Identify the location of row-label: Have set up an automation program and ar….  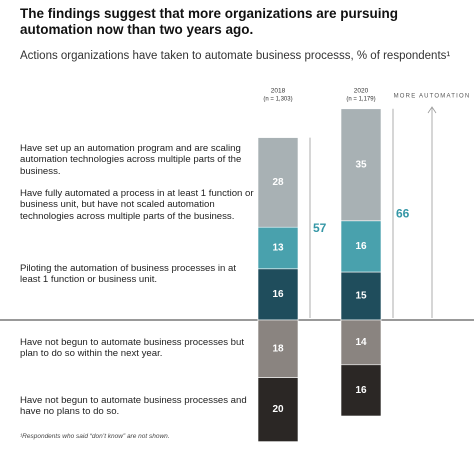
(131, 160).